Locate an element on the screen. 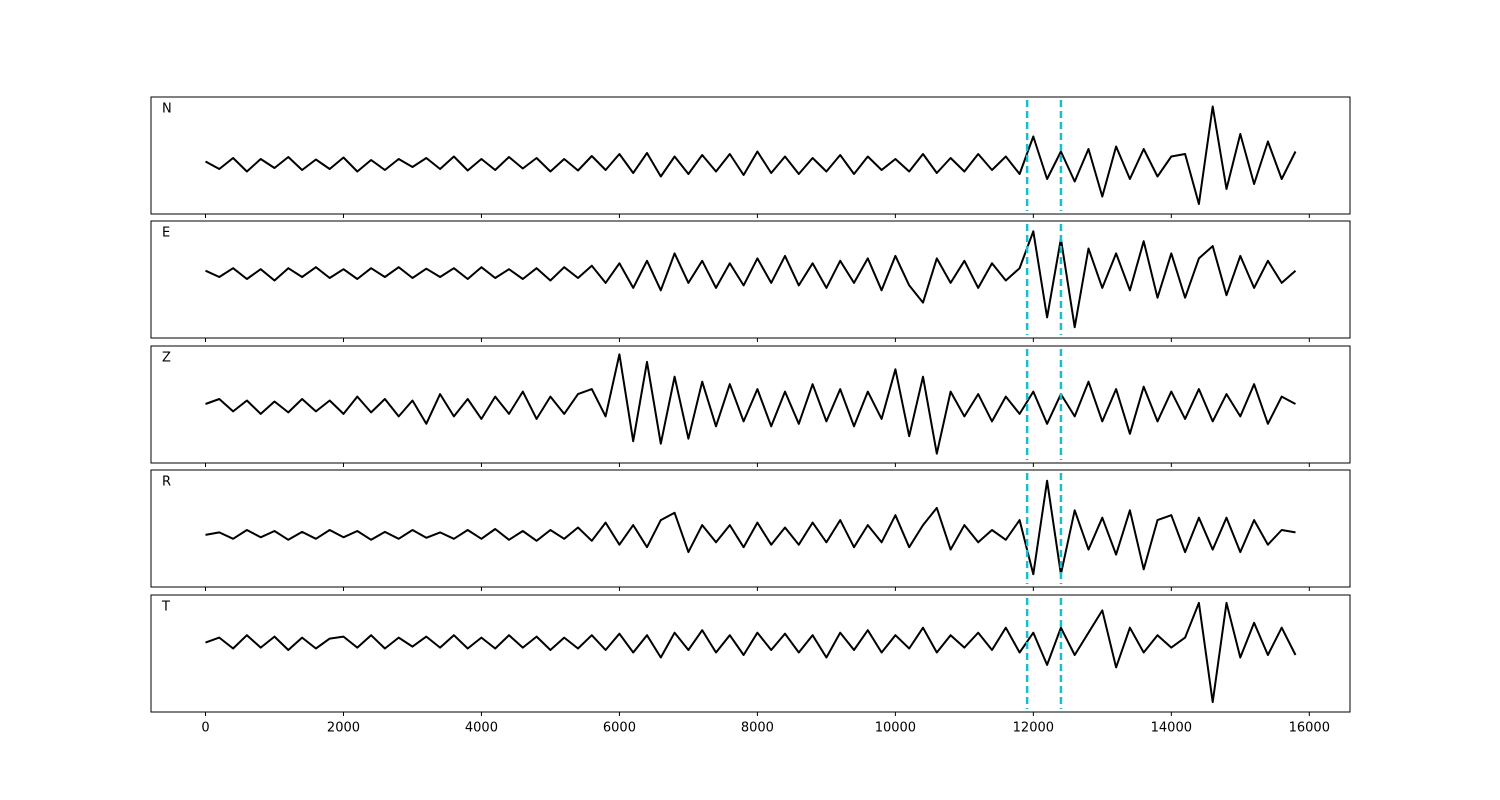 The height and width of the screenshot is (800, 1500). x-tick-label: 0 is located at coordinates (205, 728).